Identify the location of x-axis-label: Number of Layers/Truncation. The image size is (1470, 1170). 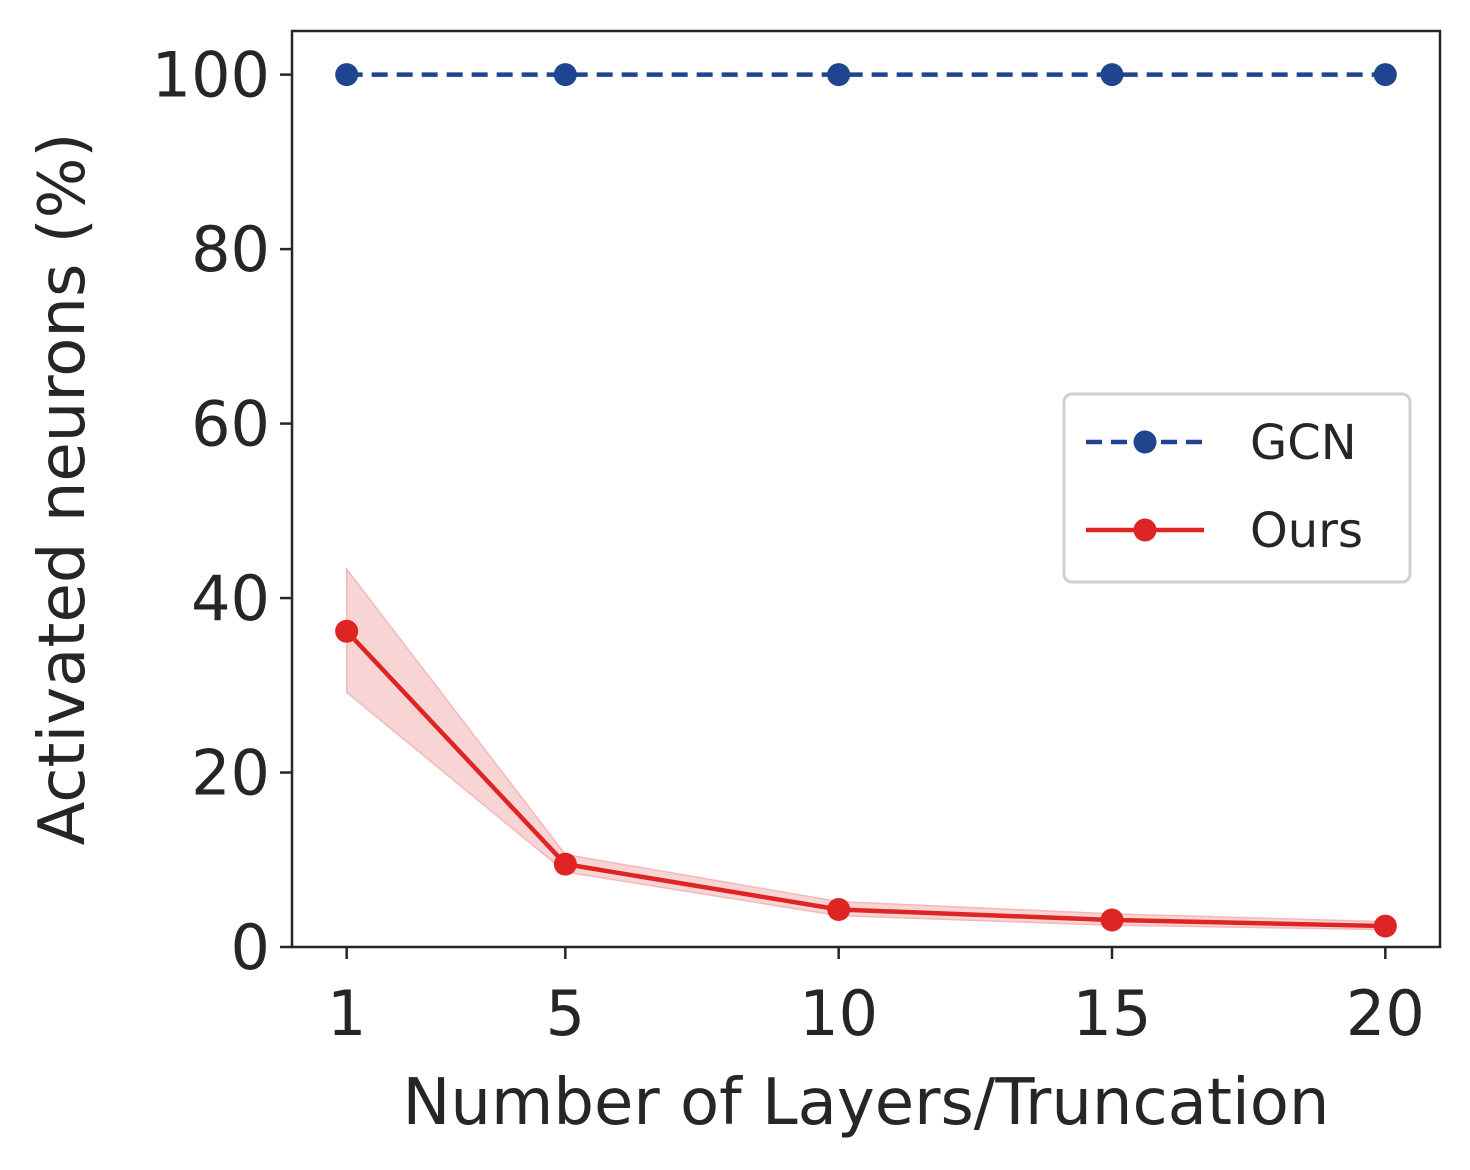
(866, 1103).